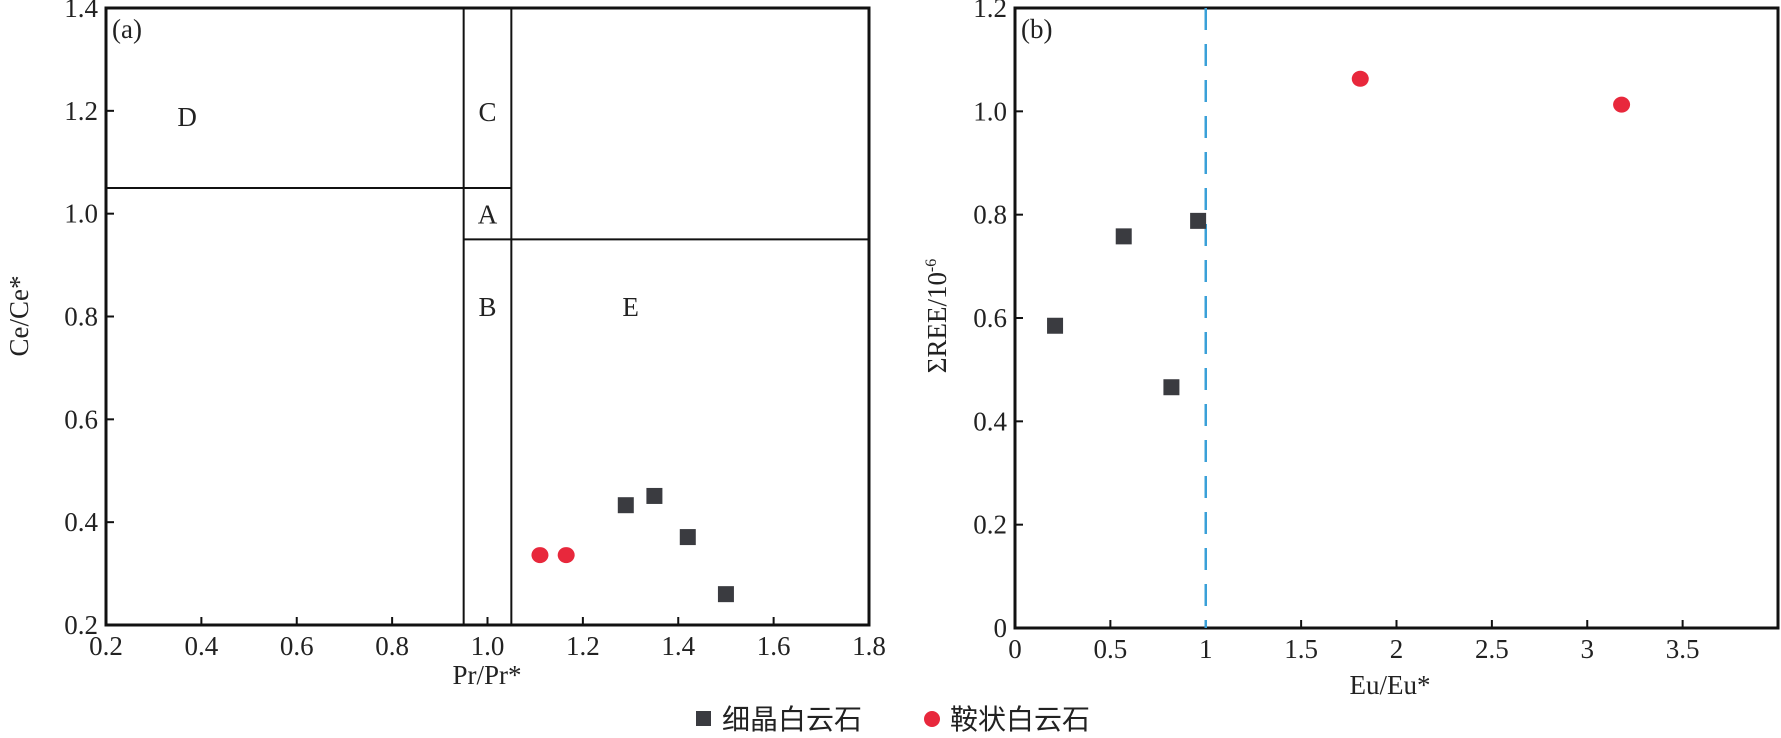 Image resolution: width=1781 pixels, height=738 pixels. What do you see at coordinates (1111, 649) in the screenshot?
I see `x-tick-label: 0.5` at bounding box center [1111, 649].